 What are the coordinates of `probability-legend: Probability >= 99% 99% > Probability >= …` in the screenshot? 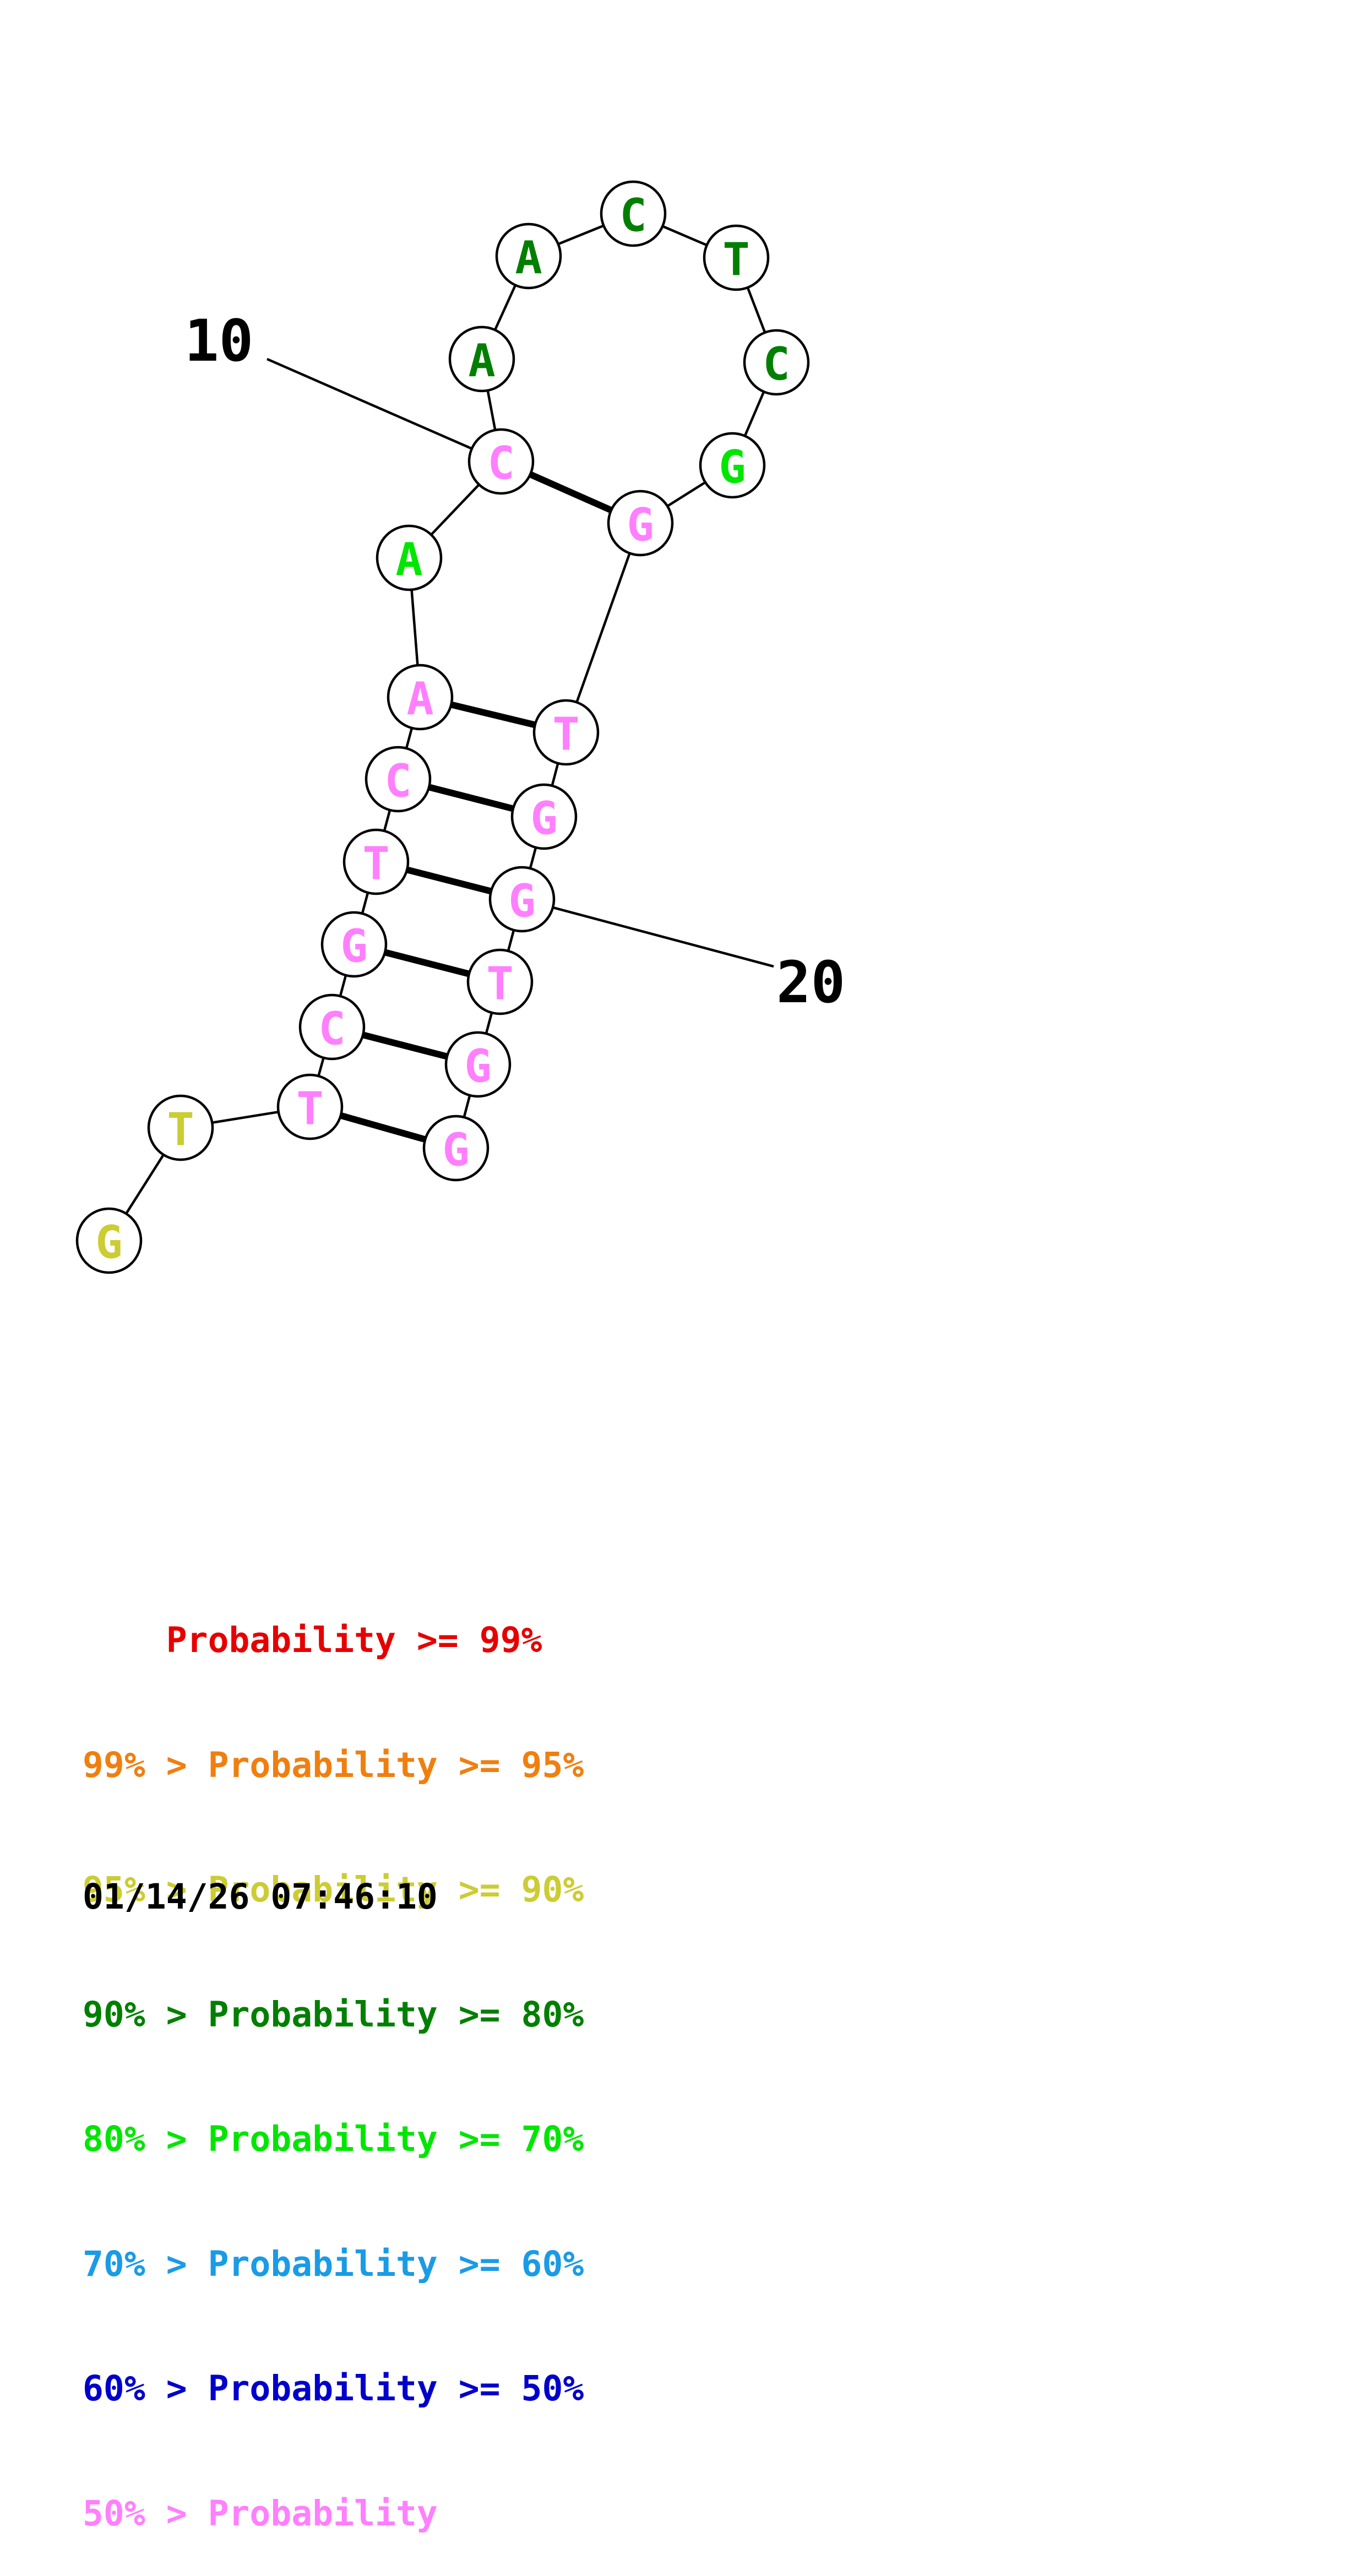 It's located at (333, 2056).